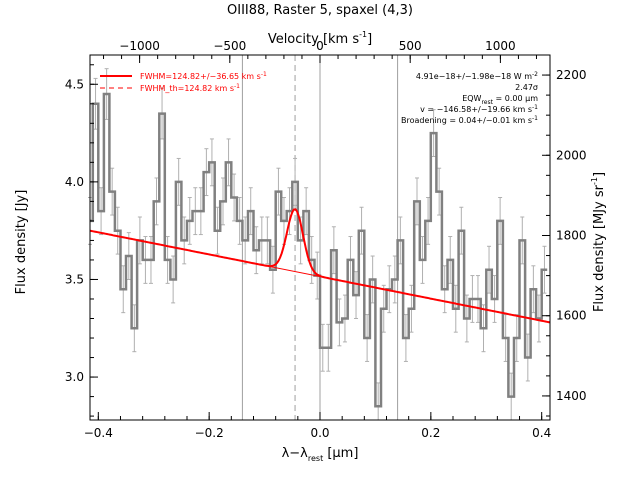  Describe the element at coordinates (98, 433) in the screenshot. I see `x-tick-label: −0.4` at that location.